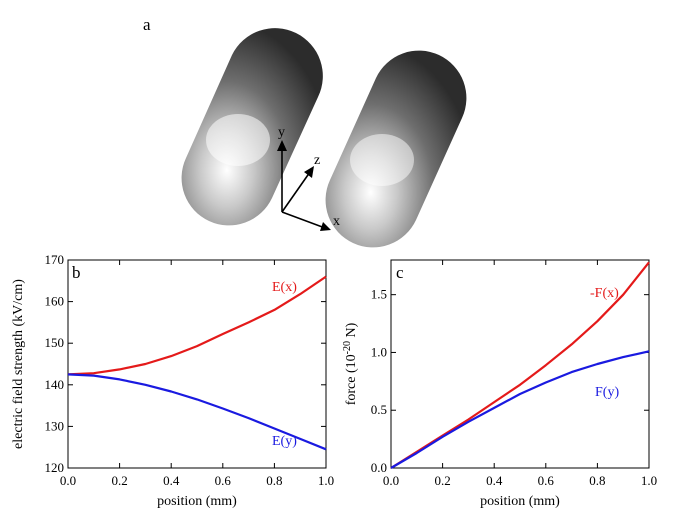  What do you see at coordinates (55, 467) in the screenshot?
I see `y-tick-label: 120` at bounding box center [55, 467].